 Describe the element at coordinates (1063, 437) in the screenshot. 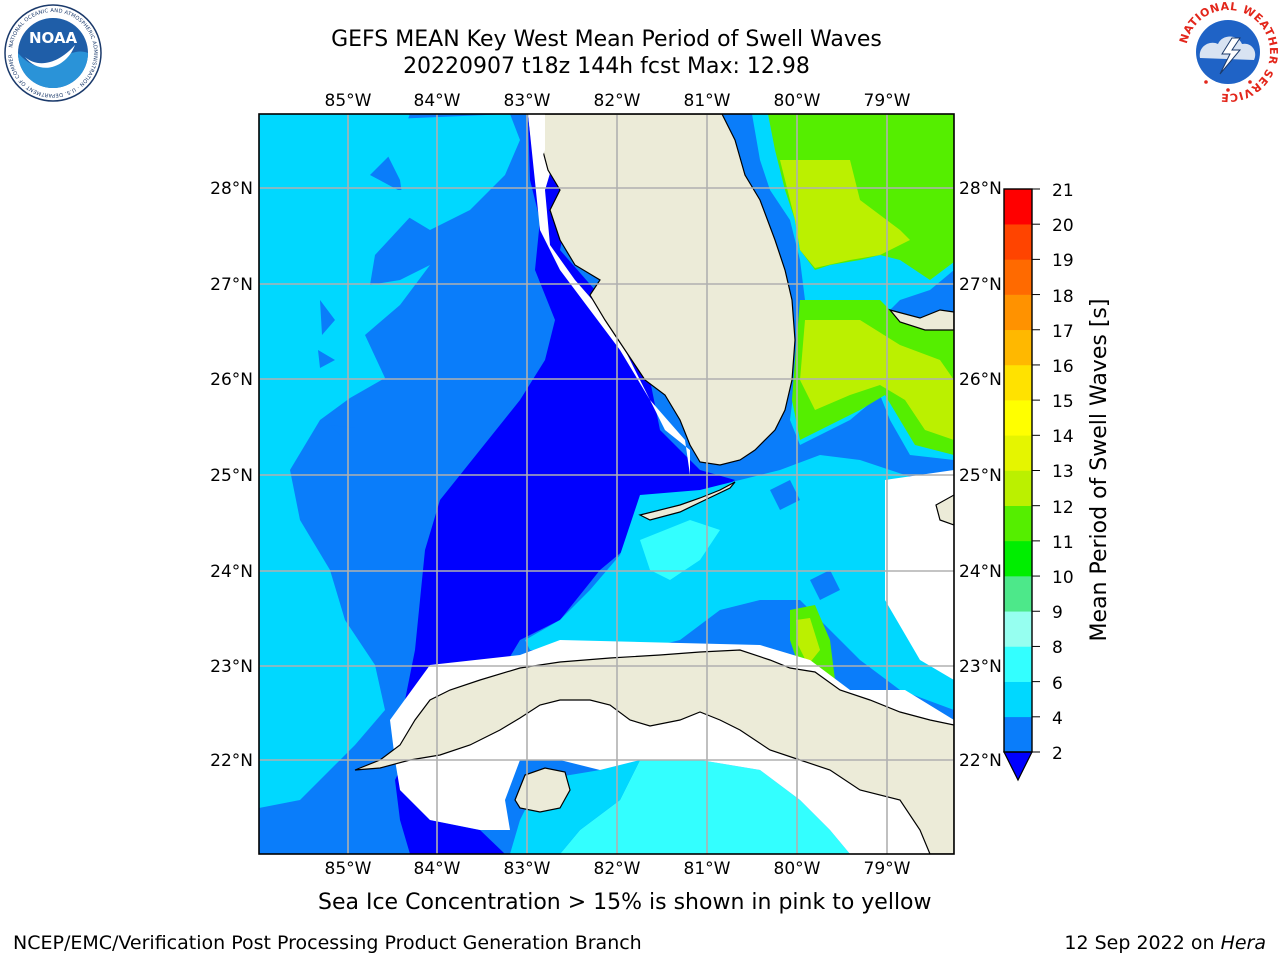

I see `colorbar-tick-label: 14` at that location.